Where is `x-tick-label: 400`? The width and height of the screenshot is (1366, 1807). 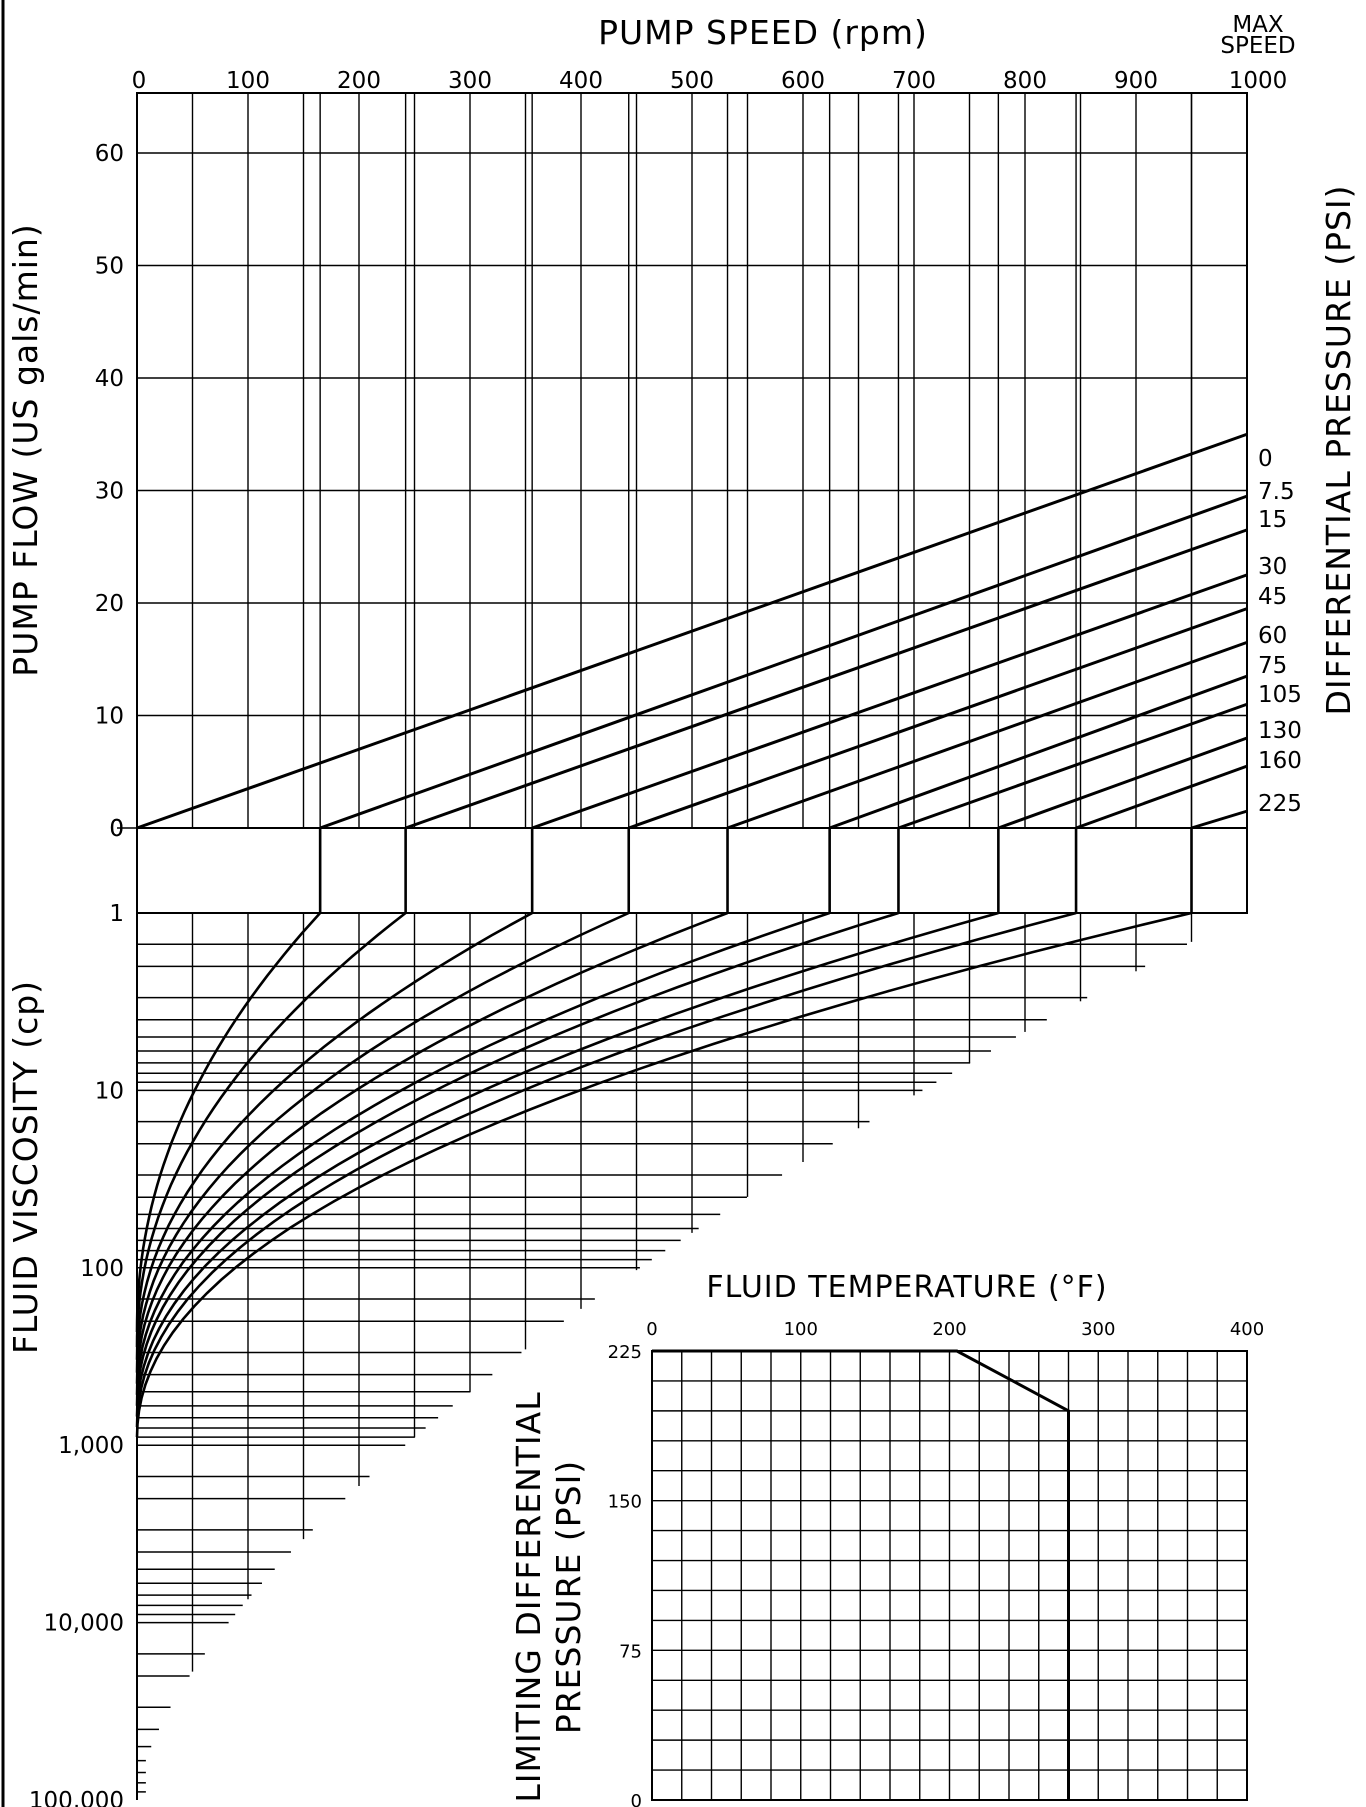 x-tick-label: 400 is located at coordinates (581, 81).